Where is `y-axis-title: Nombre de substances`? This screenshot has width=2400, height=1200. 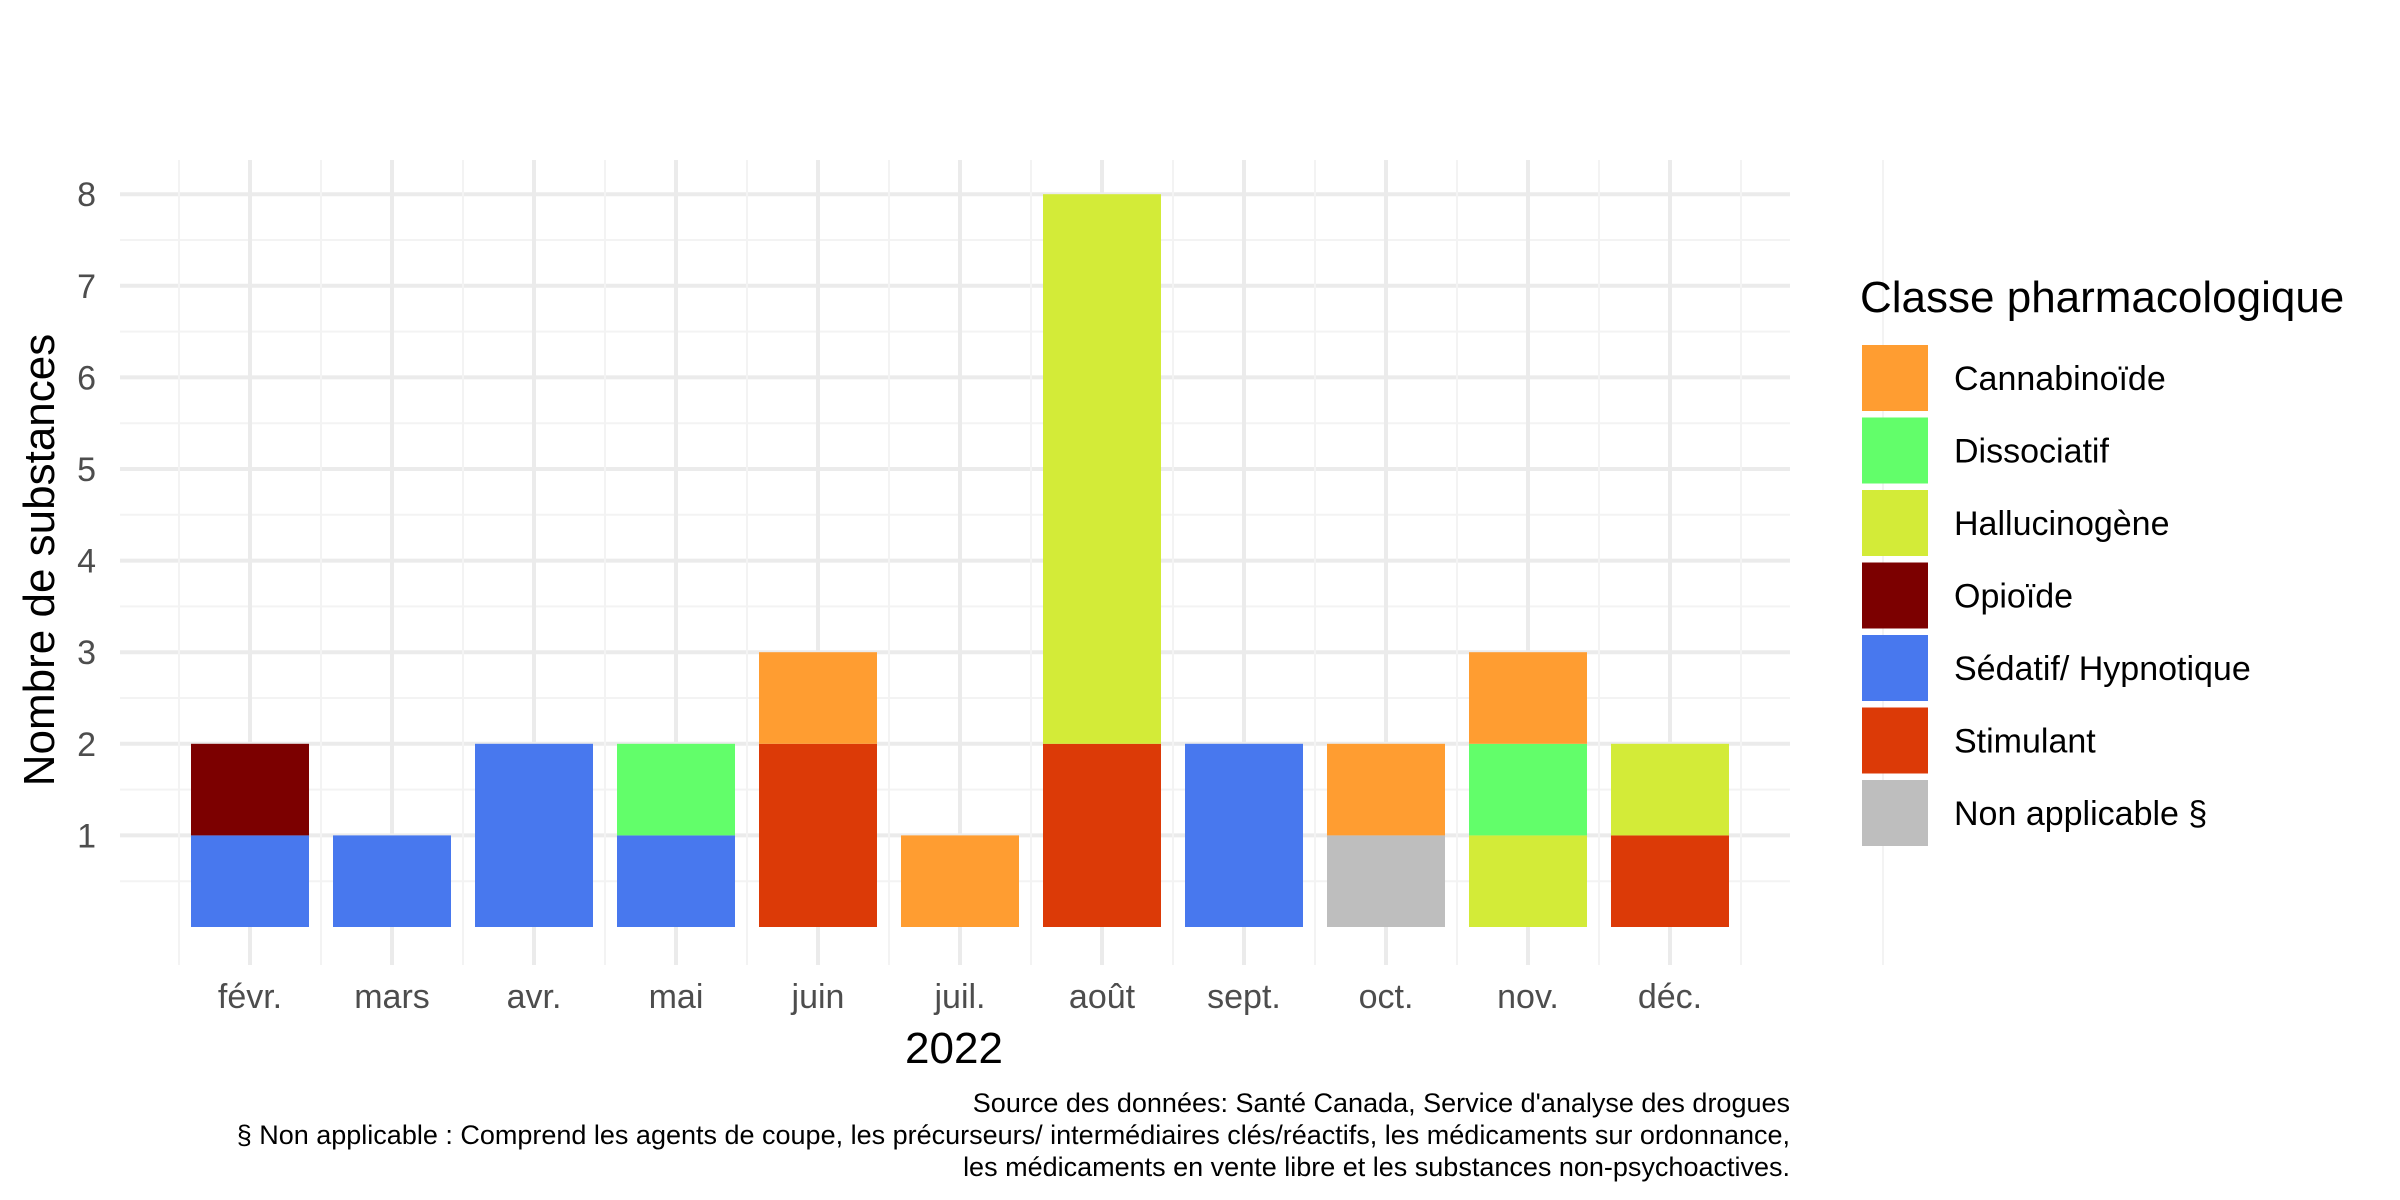 y-axis-title: Nombre de substances is located at coordinates (39, 560).